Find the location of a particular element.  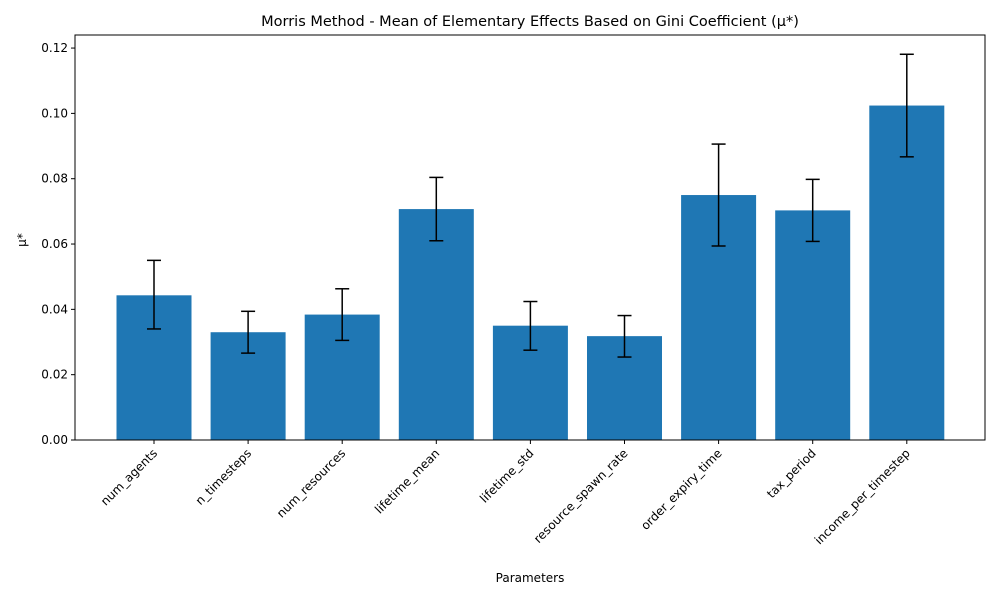

error-bar-n_timesteps is located at coordinates (248, 332).